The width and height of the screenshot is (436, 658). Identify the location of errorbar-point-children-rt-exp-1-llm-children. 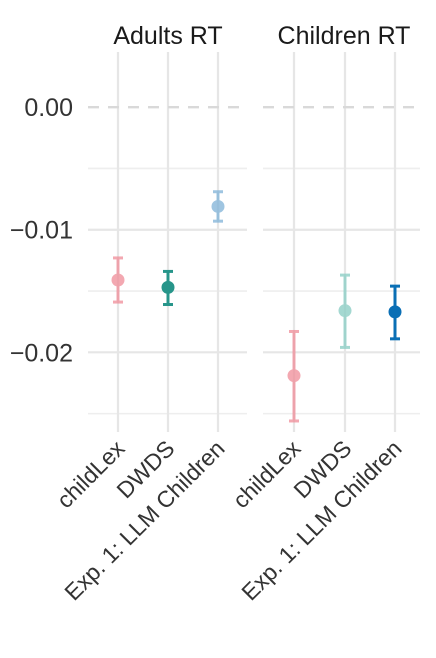
(395, 312).